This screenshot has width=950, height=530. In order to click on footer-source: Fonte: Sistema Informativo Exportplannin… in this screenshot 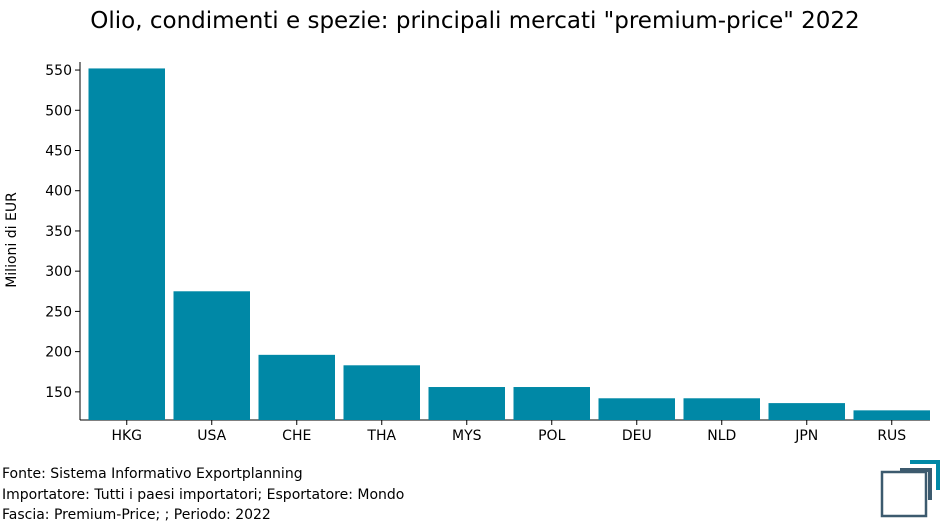, I will do `click(152, 474)`.